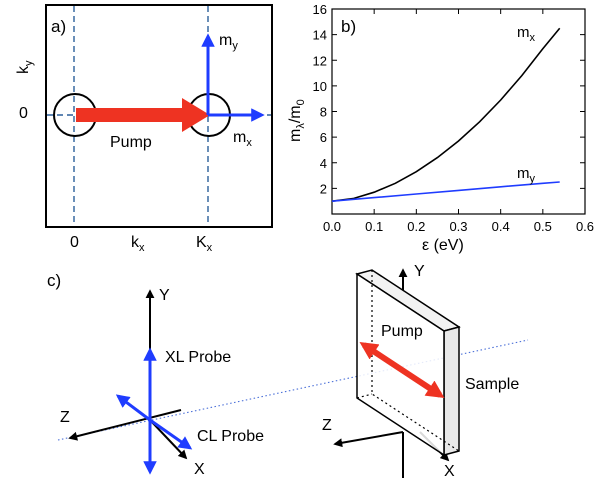 This screenshot has height=483, width=605. Describe the element at coordinates (23, 113) in the screenshot. I see `y-tick-0: 0` at that location.